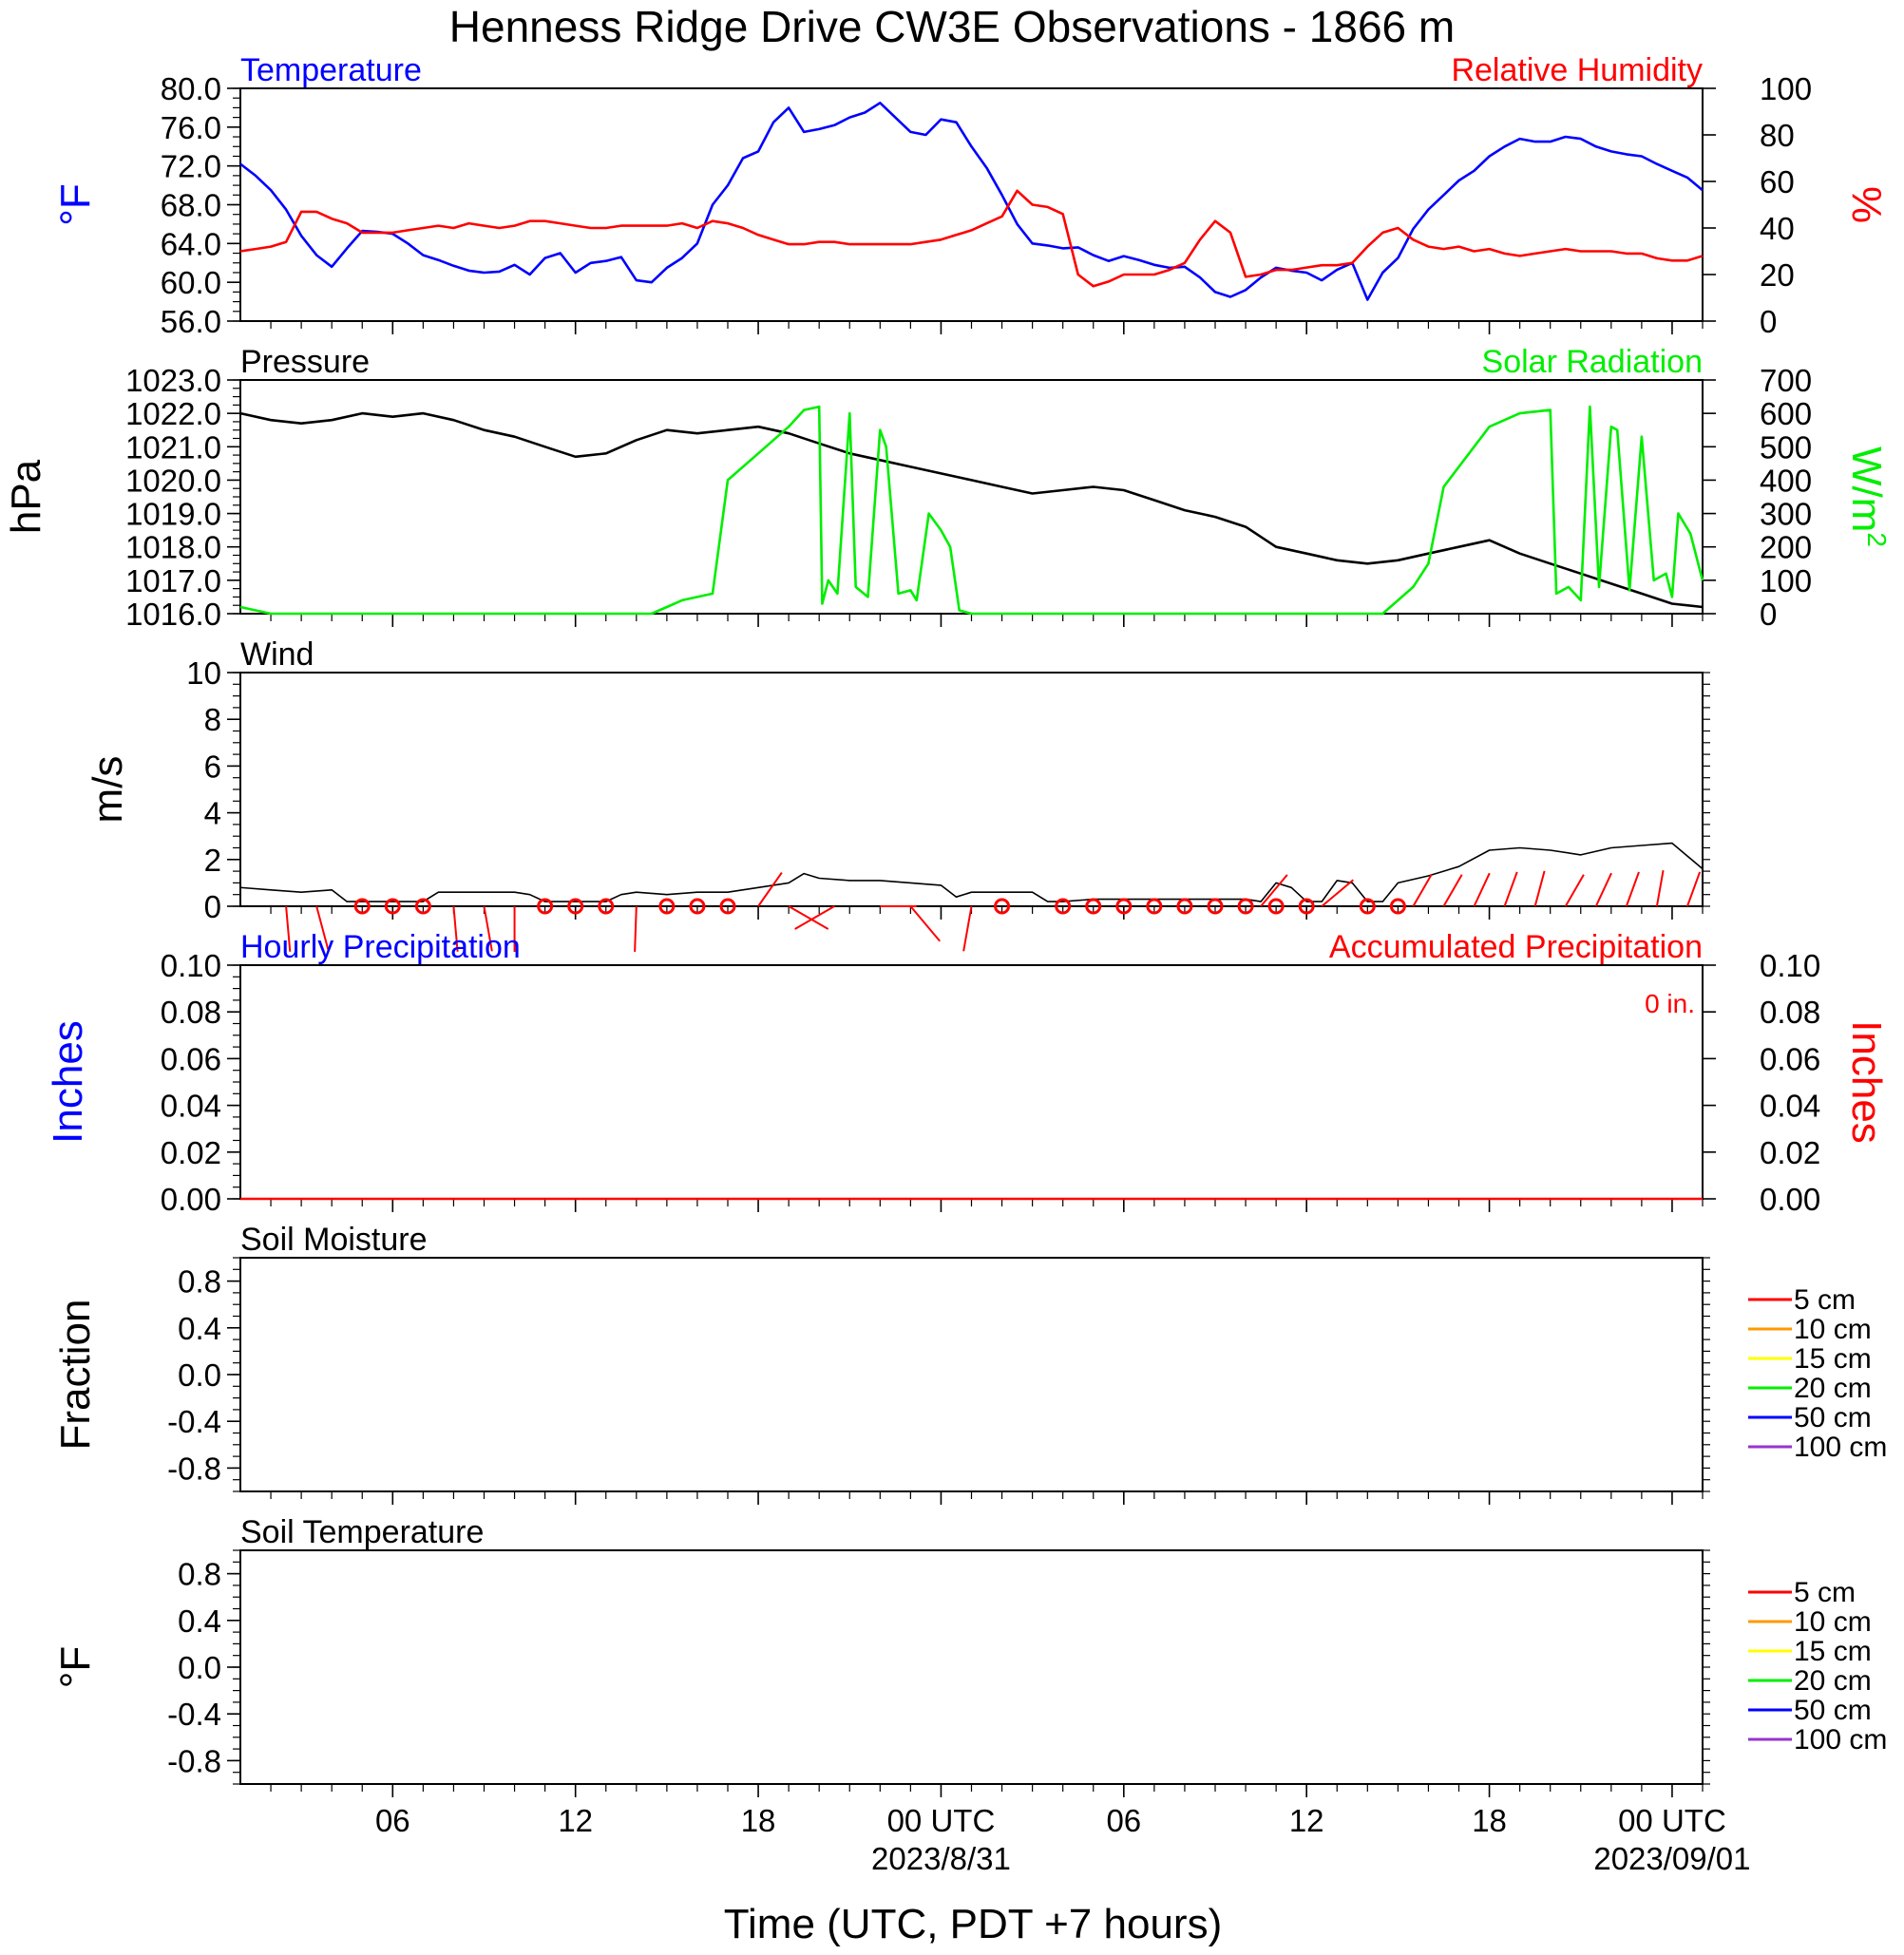 The height and width of the screenshot is (1955, 1904). What do you see at coordinates (576, 1820) in the screenshot?
I see `x-tick-label: 12` at bounding box center [576, 1820].